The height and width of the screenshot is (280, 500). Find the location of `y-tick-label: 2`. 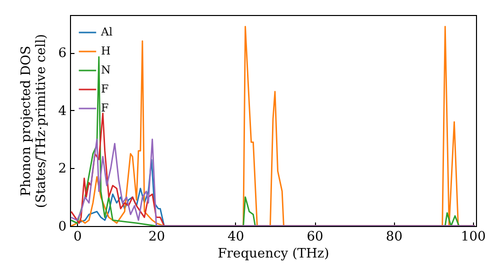

y-tick-label: 2 is located at coordinates (62, 169).